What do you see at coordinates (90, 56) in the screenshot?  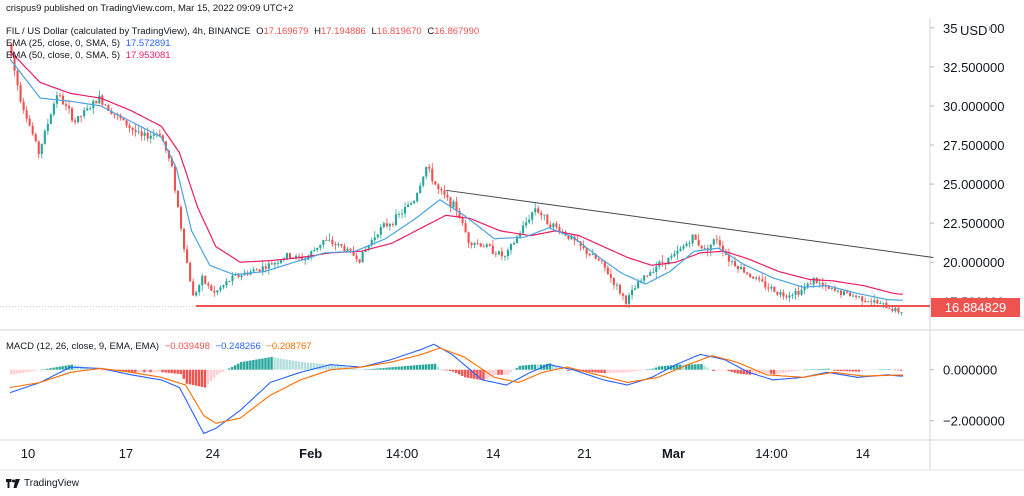 I see `legend-ema50-row: EMA (50, close, 0, SMA, 5) 17.953081` at bounding box center [90, 56].